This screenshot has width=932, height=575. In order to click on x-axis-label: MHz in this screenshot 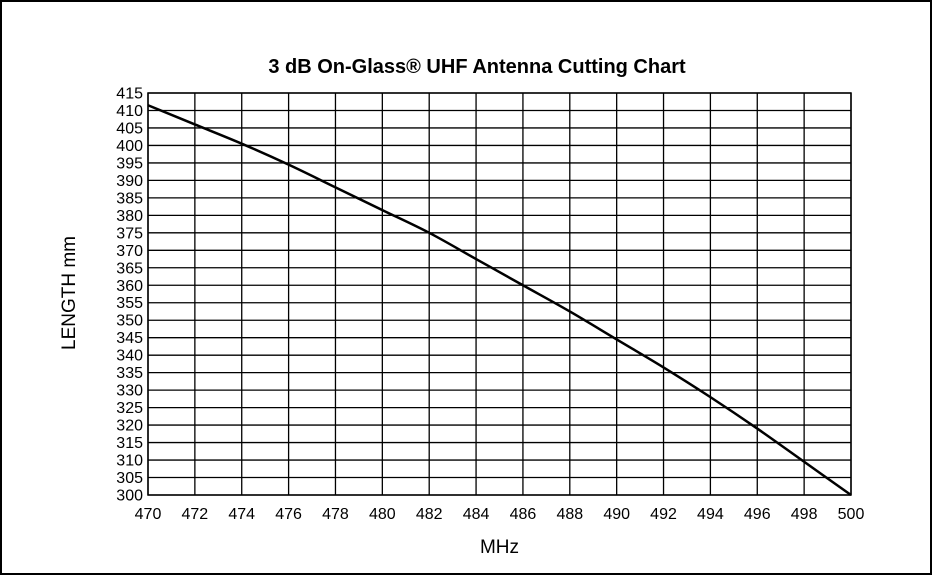, I will do `click(499, 547)`.